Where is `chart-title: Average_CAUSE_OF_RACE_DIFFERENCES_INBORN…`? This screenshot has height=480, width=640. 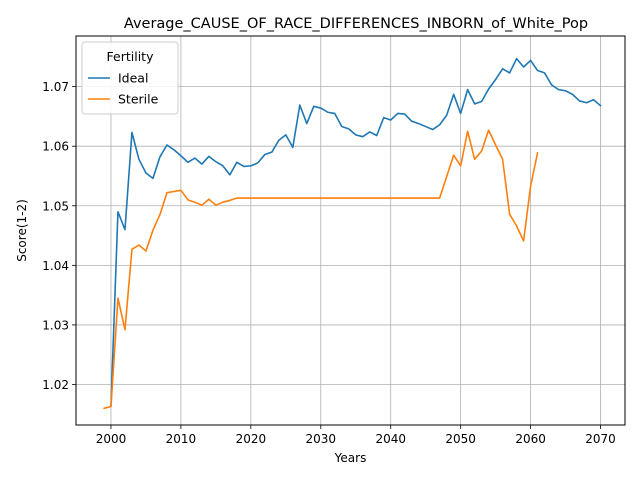
chart-title: Average_CAUSE_OF_RACE_DIFFERENCES_INBORN… is located at coordinates (356, 24).